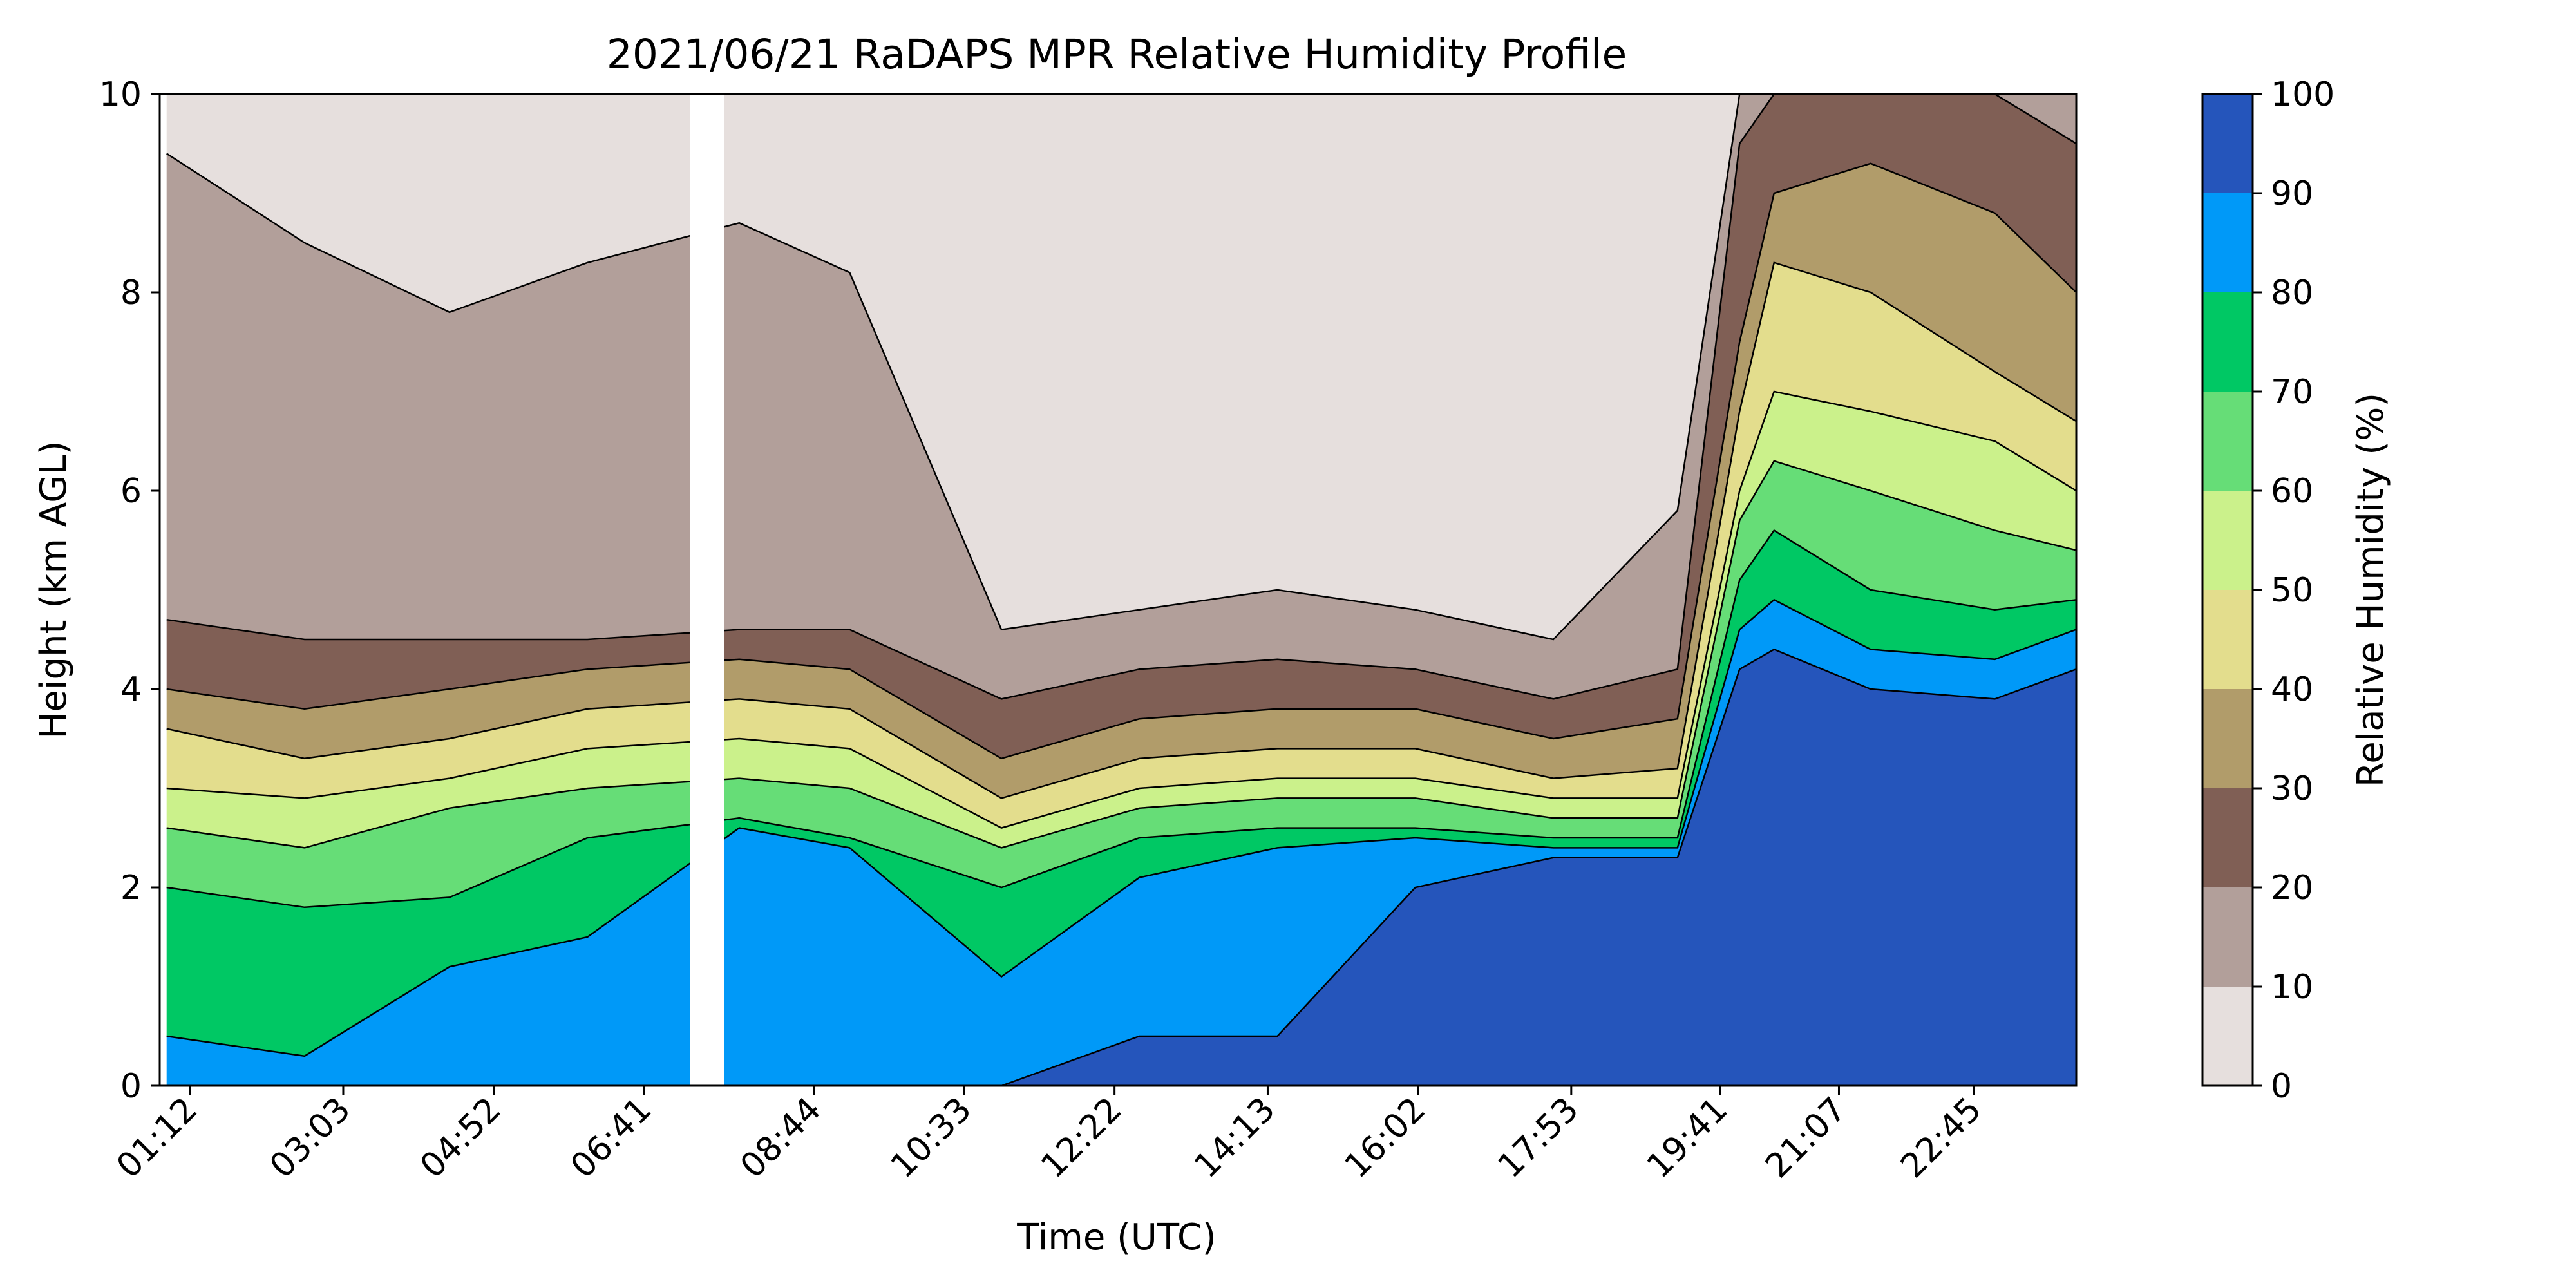 This screenshot has height=1288, width=2576. What do you see at coordinates (707, 590) in the screenshot?
I see `data-gap` at bounding box center [707, 590].